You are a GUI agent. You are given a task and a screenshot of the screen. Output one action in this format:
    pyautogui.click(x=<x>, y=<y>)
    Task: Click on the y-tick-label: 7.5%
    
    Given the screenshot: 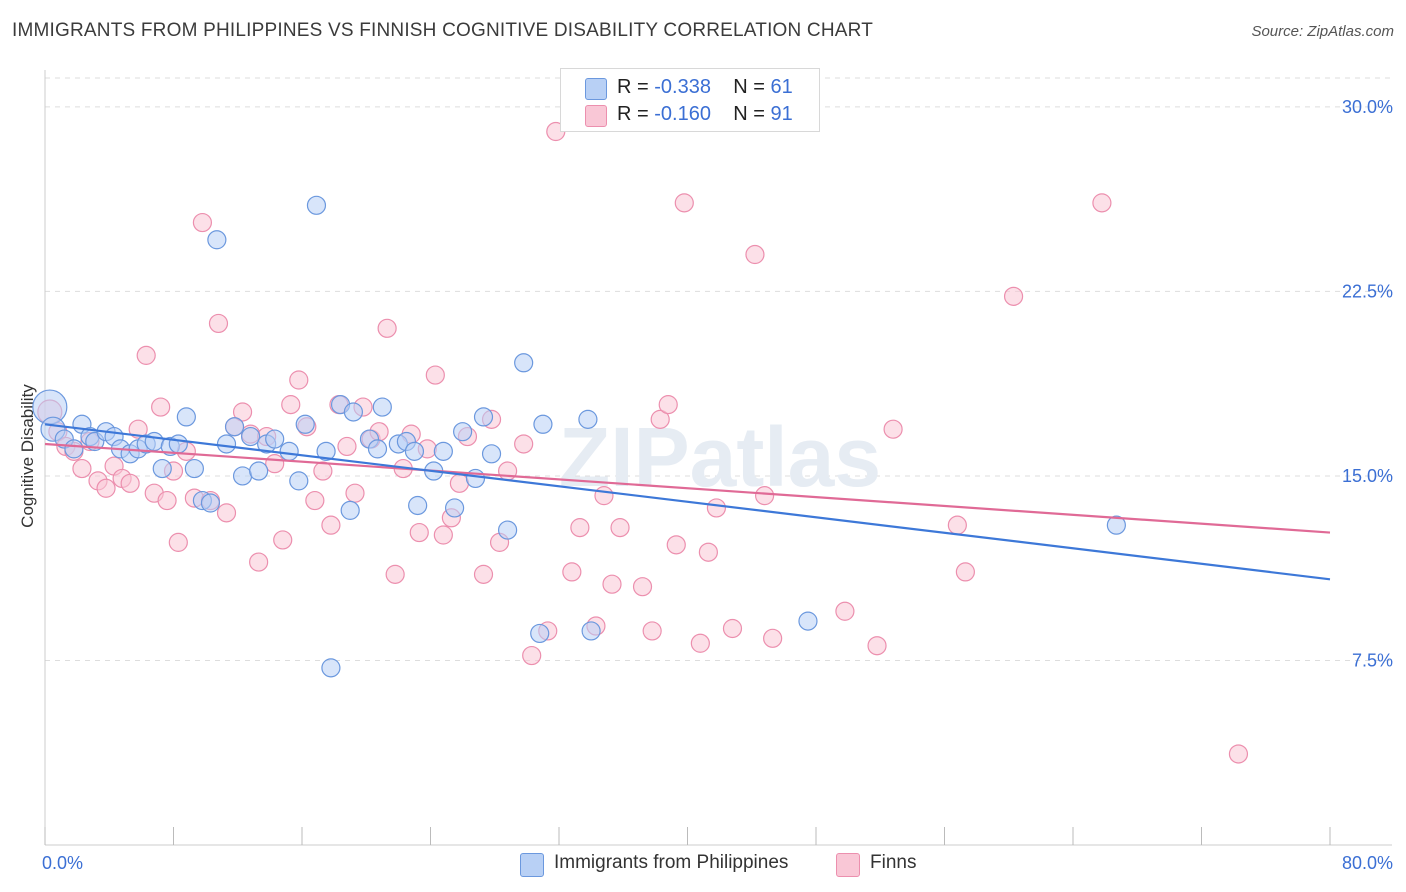 What is the action you would take?
    pyautogui.click(x=1372, y=660)
    